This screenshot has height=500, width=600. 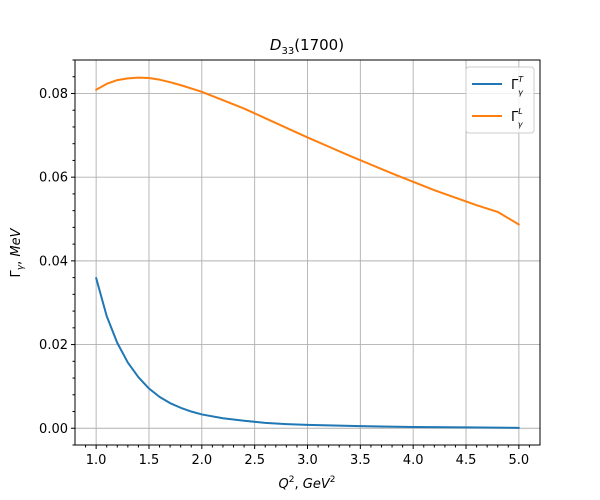 I want to click on legend: ΓT γ ΓL γ, so click(x=500, y=100).